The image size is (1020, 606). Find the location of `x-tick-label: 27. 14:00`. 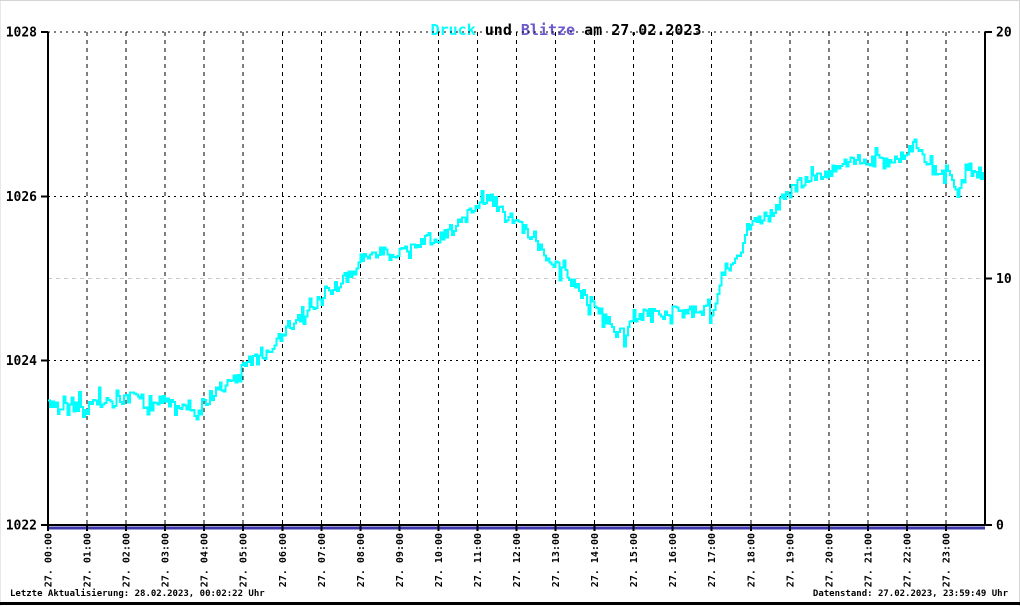

x-tick-label: 27. 14:00 is located at coordinates (595, 560).